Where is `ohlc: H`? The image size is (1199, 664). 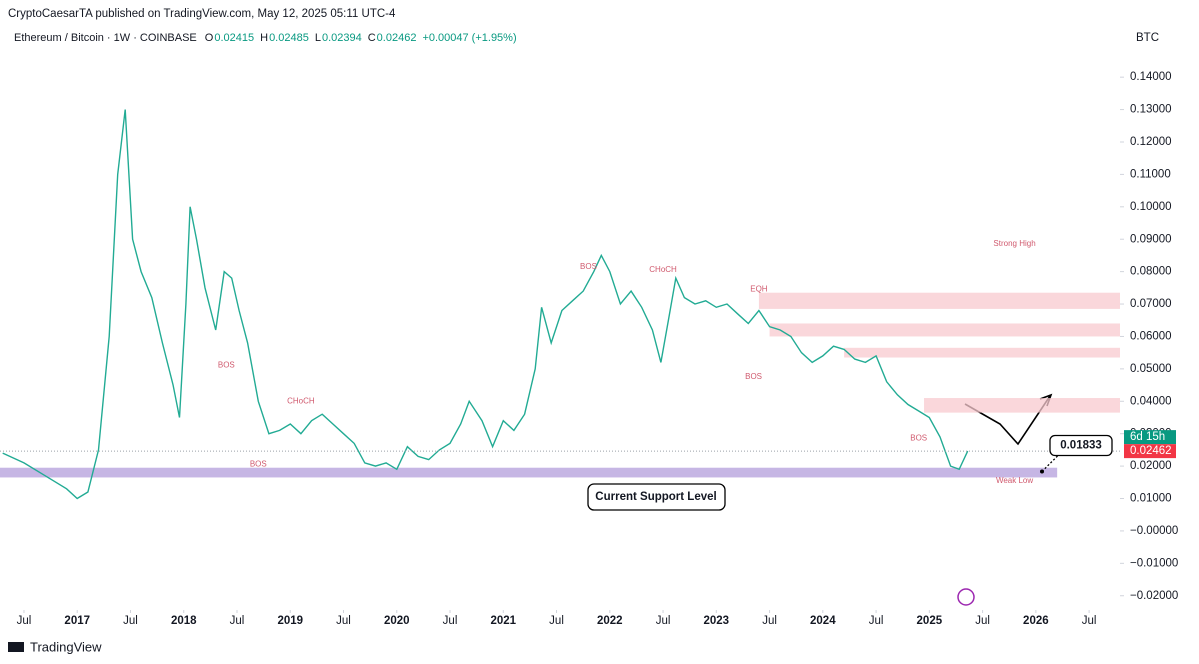
ohlc: H is located at coordinates (264, 38).